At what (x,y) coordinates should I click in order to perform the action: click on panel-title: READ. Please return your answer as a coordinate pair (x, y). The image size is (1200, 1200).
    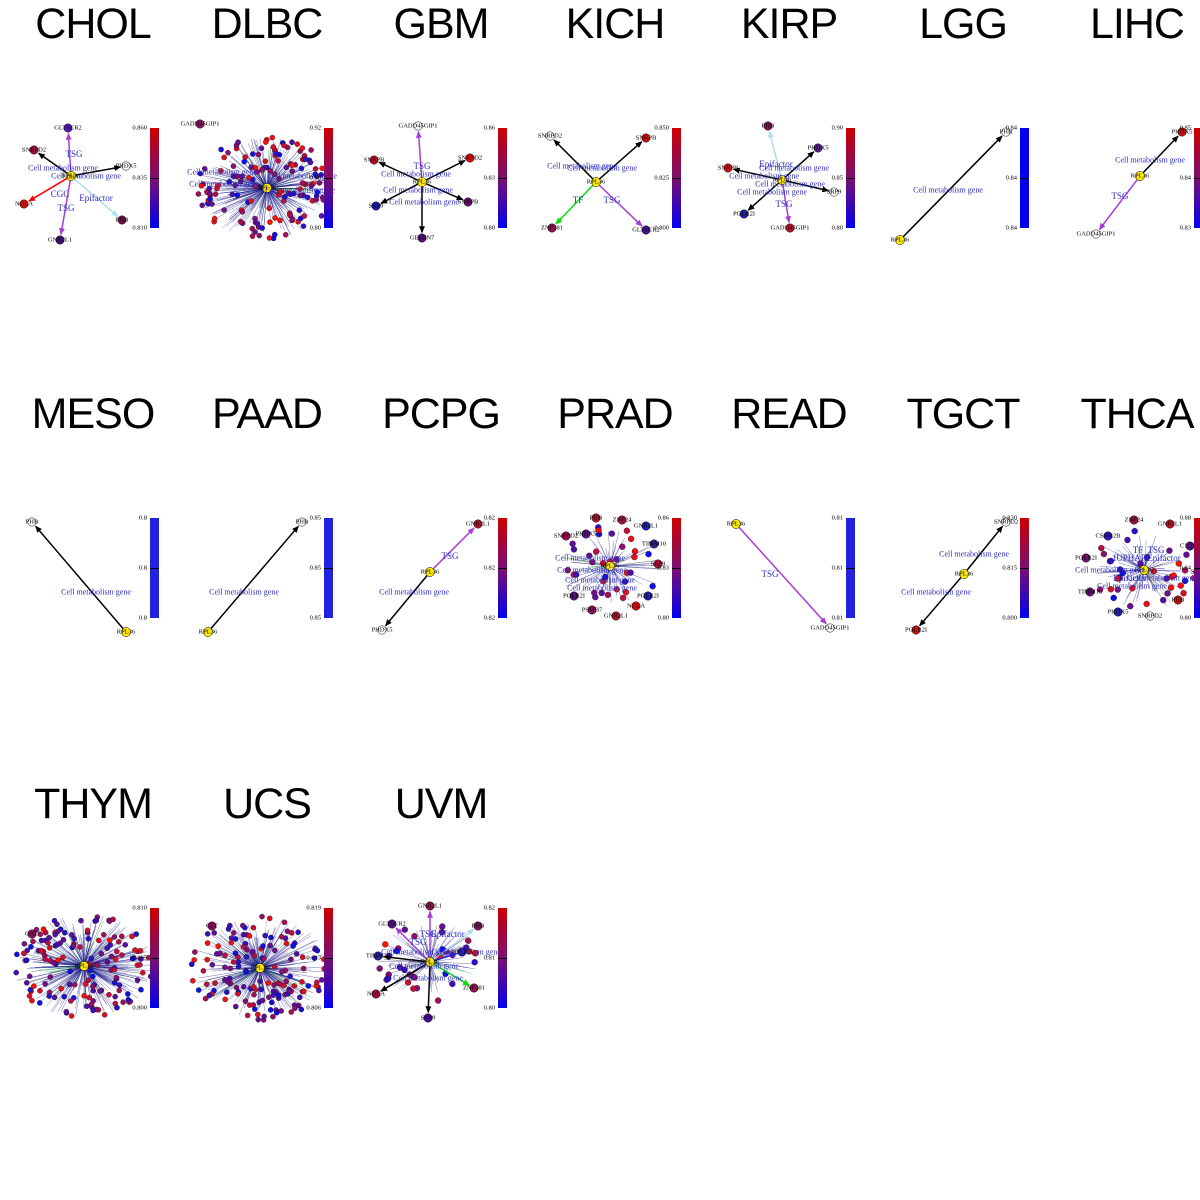
    Looking at the image, I should click on (789, 414).